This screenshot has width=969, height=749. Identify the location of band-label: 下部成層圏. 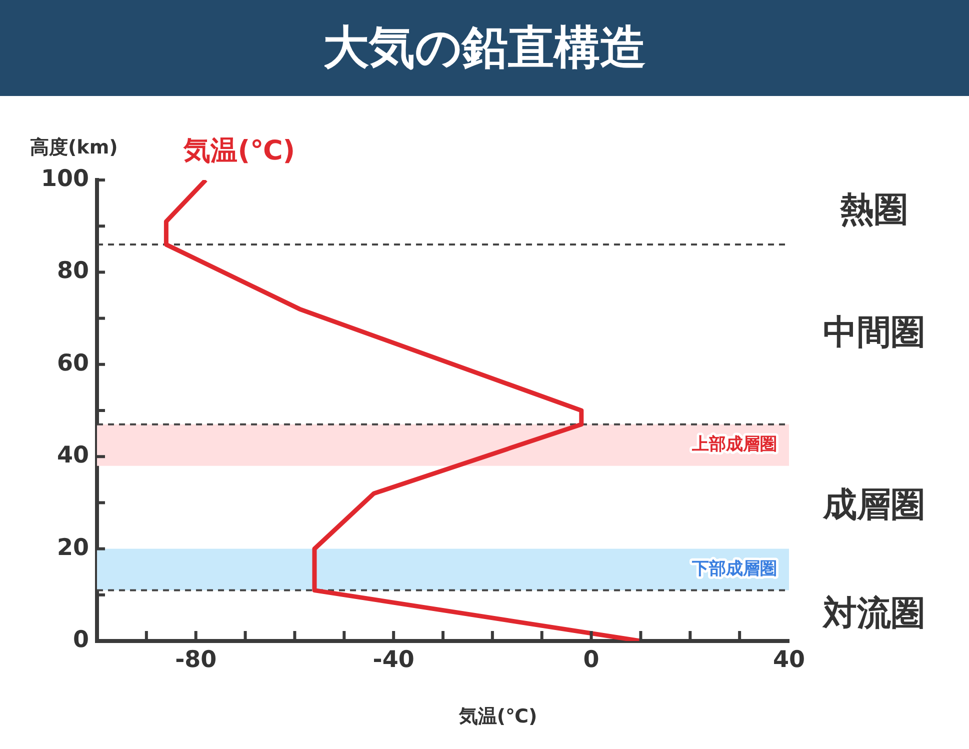
(734, 568).